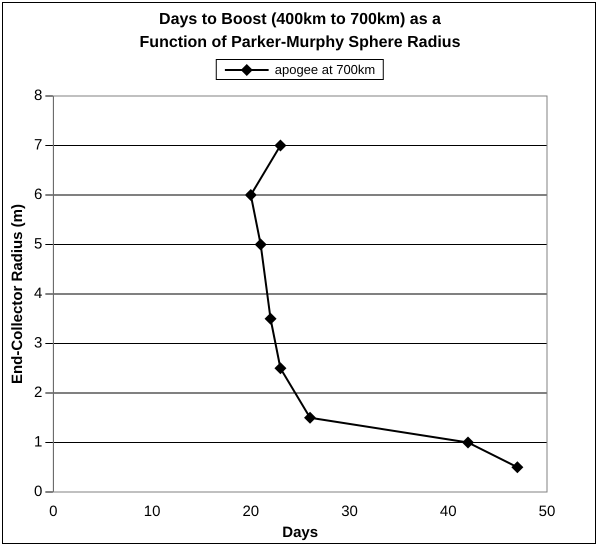 The image size is (600, 548). Describe the element at coordinates (38, 343) in the screenshot. I see `y-tick-label: 3` at that location.